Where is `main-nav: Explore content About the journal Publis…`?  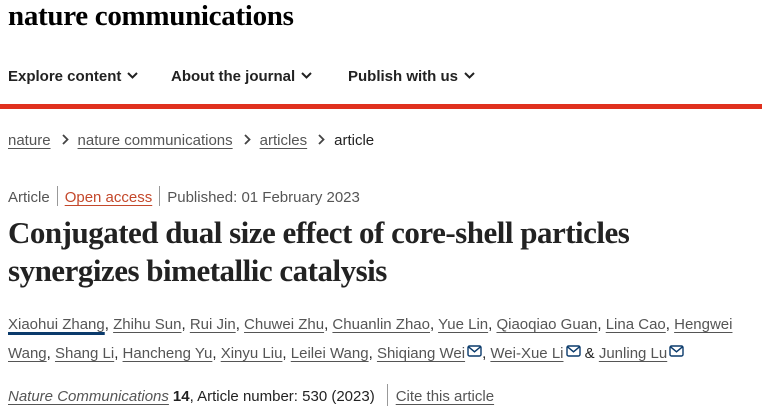 main-nav: Explore content About the journal Publis… is located at coordinates (381, 78).